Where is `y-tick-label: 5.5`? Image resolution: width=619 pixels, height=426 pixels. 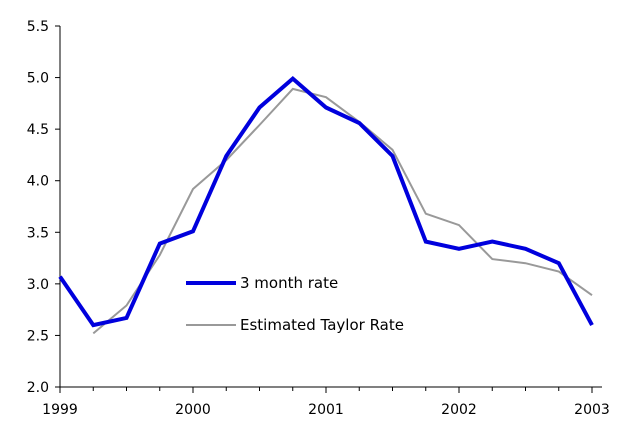
y-tick-label: 5.5 is located at coordinates (38, 27).